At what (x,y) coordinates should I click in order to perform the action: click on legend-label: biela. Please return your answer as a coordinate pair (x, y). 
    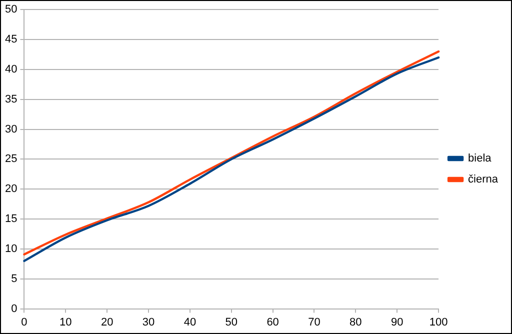
    Looking at the image, I should click on (480, 158).